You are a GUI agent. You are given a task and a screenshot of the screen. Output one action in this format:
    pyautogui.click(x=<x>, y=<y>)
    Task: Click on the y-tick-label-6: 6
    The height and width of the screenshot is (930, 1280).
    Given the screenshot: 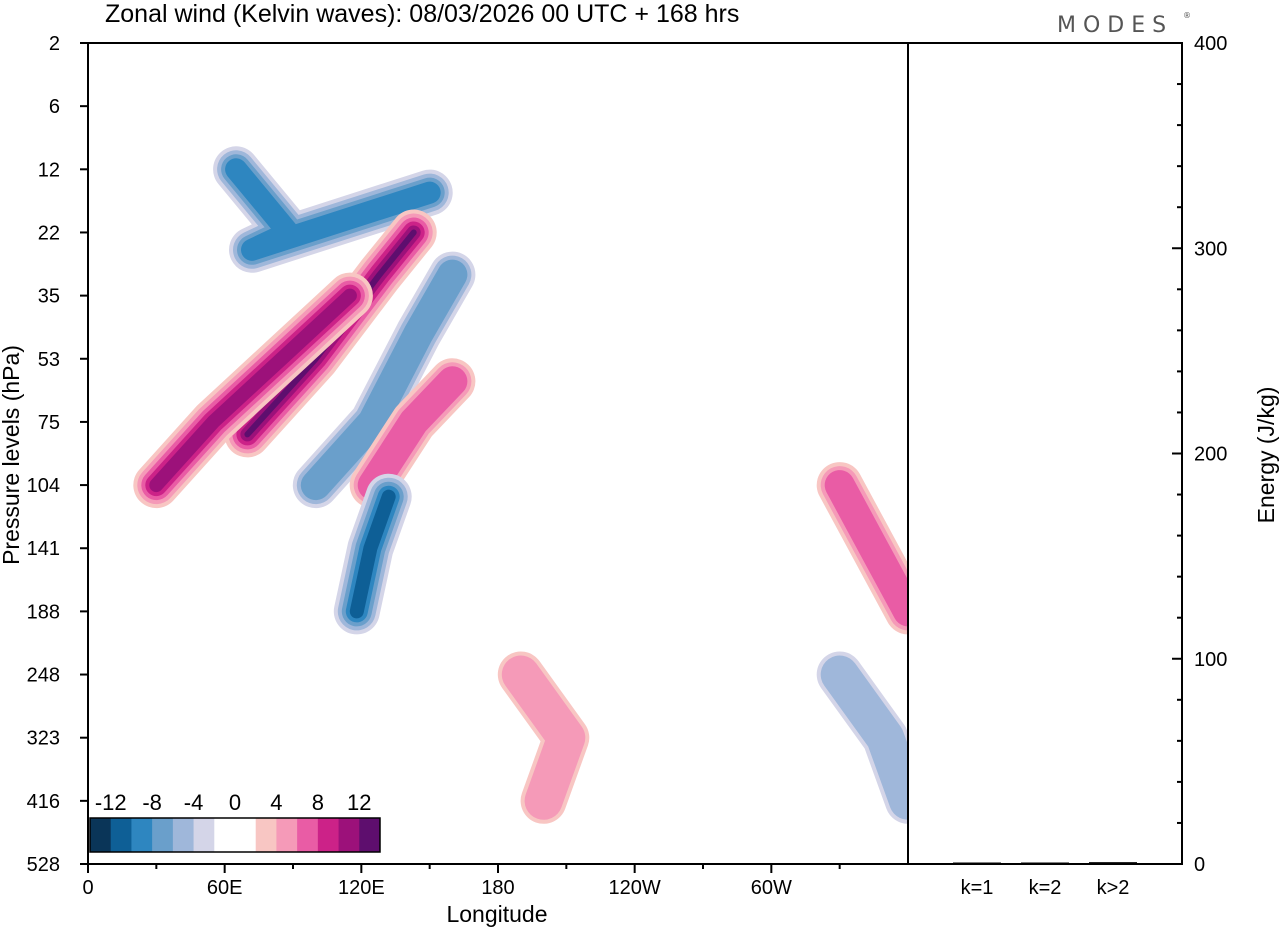 What is the action you would take?
    pyautogui.click(x=54, y=107)
    